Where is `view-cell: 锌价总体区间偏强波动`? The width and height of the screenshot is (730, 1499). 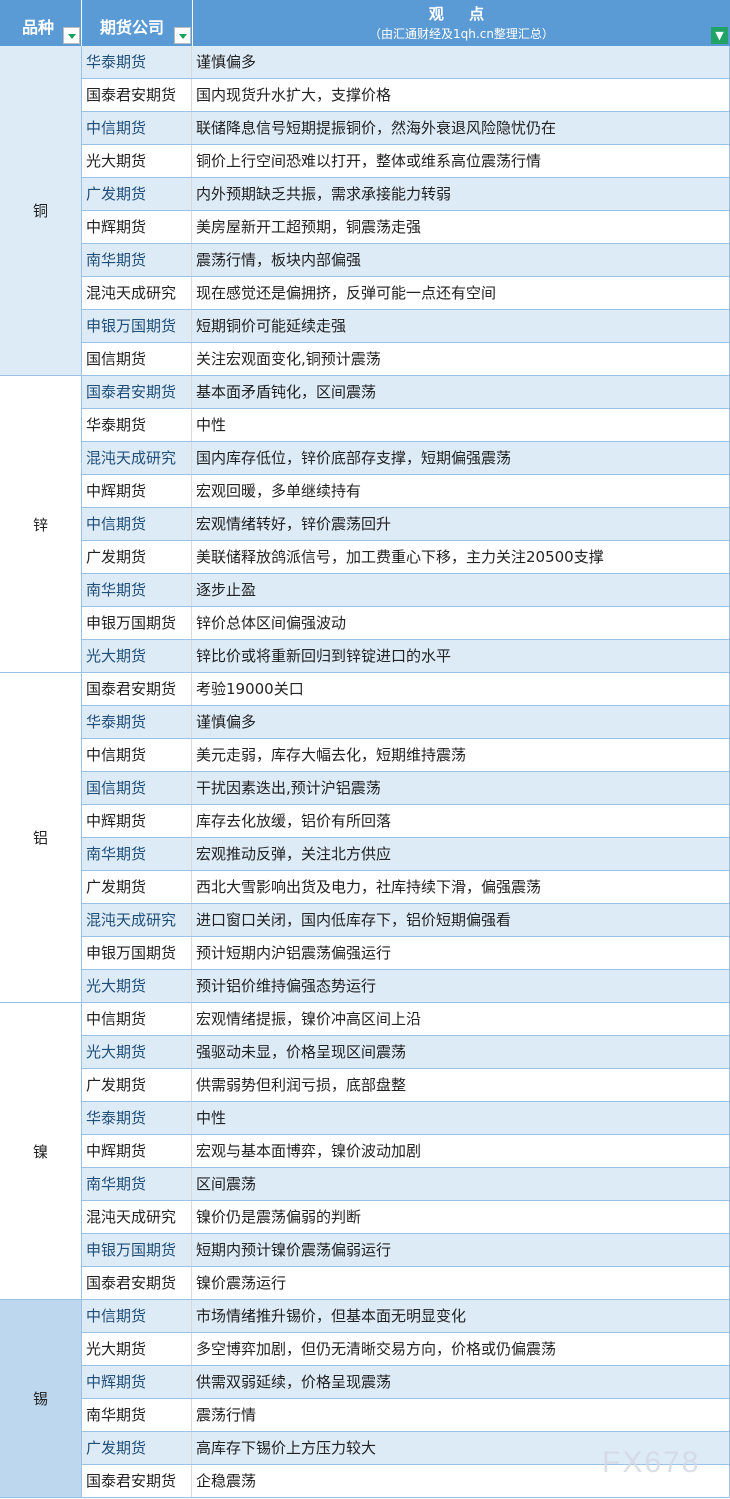
view-cell: 锌价总体区间偏强波动 is located at coordinates (271, 623).